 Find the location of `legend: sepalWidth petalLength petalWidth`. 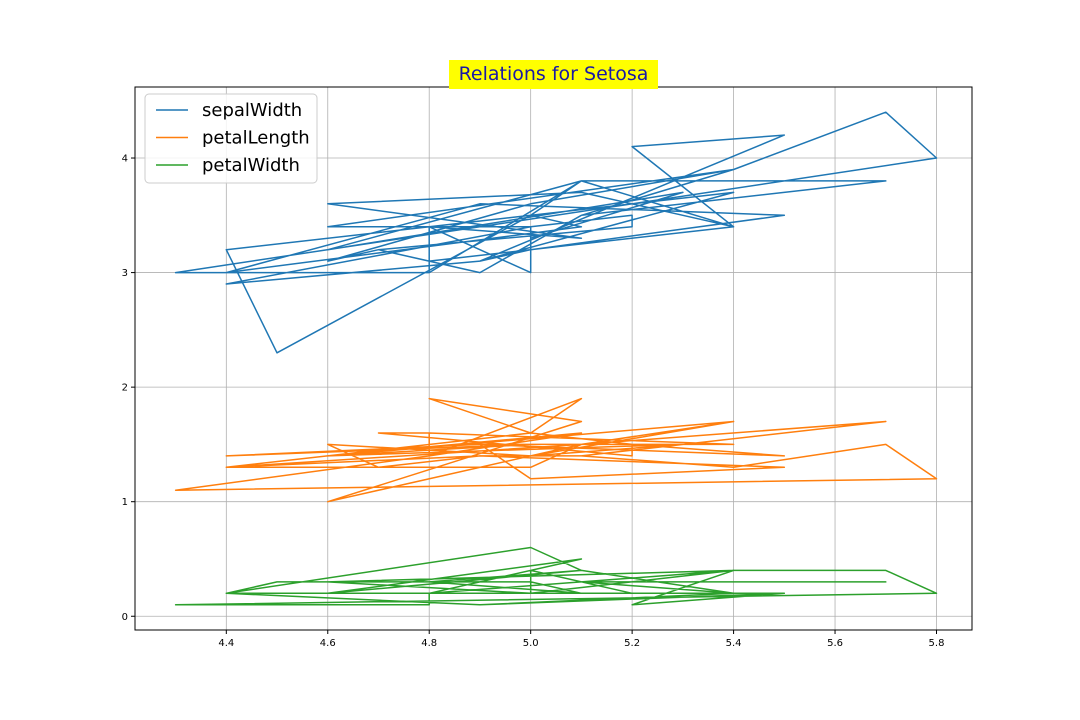

legend: sepalWidth petalLength petalWidth is located at coordinates (231, 138).